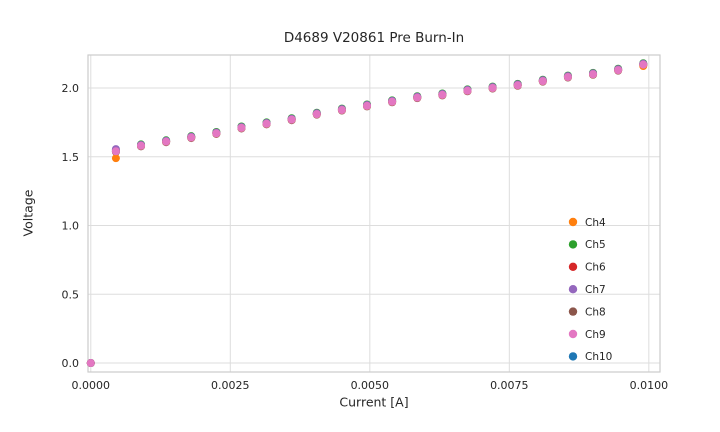 This screenshot has width=720, height=432. I want to click on data-point-ch4, so click(115, 158).